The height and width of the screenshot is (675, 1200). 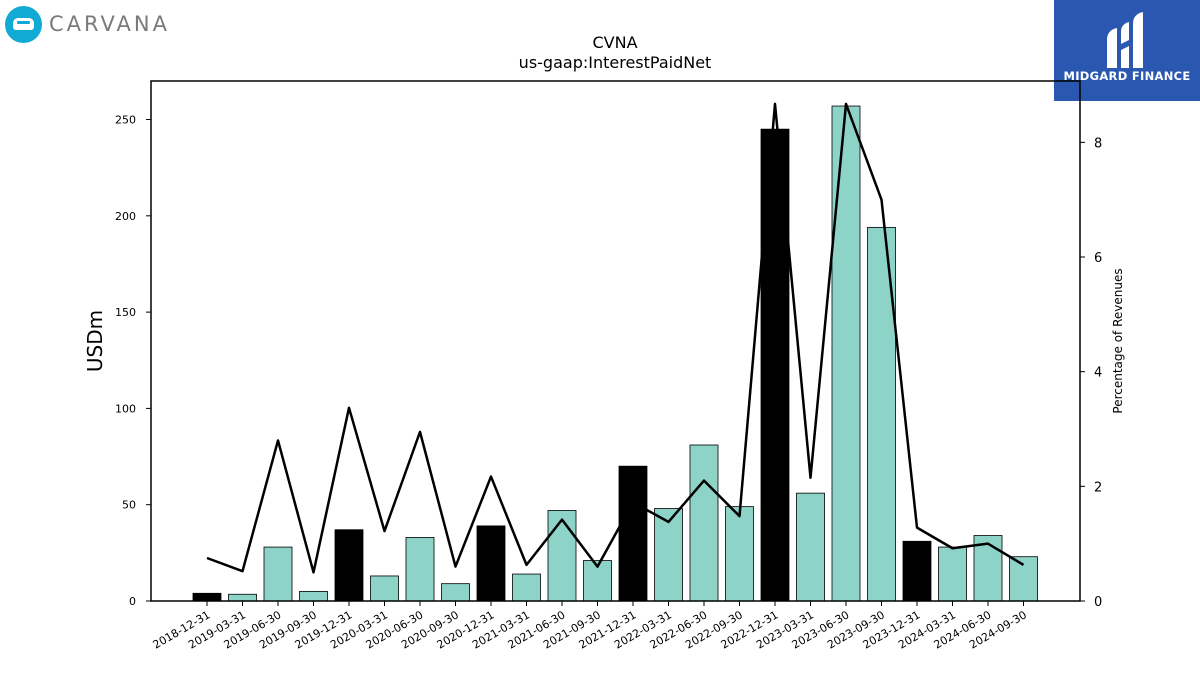 I want to click on midgard-logo-text: MIDGARD FINANCE, so click(x=1127, y=76).